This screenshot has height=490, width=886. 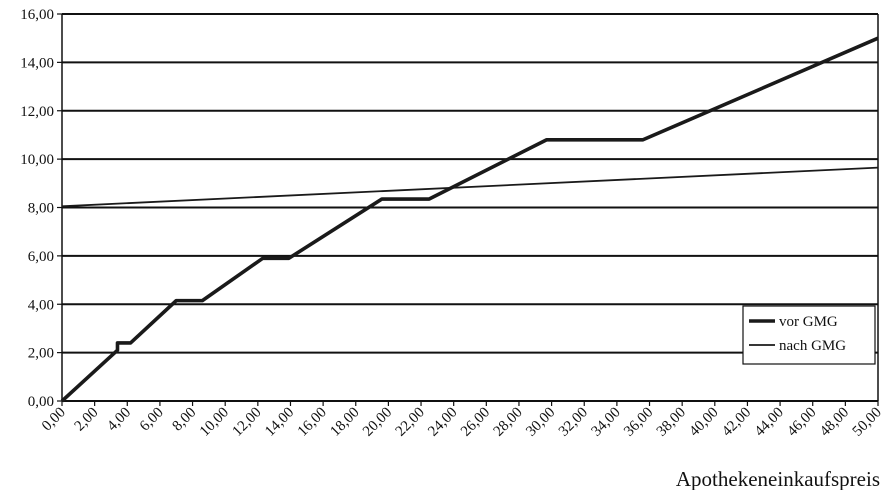 I want to click on y-tick-labels: 0,00 2,00 4,00 6,00 8,00 10,00 12,00 14,00 16,00, so click(x=37, y=208).